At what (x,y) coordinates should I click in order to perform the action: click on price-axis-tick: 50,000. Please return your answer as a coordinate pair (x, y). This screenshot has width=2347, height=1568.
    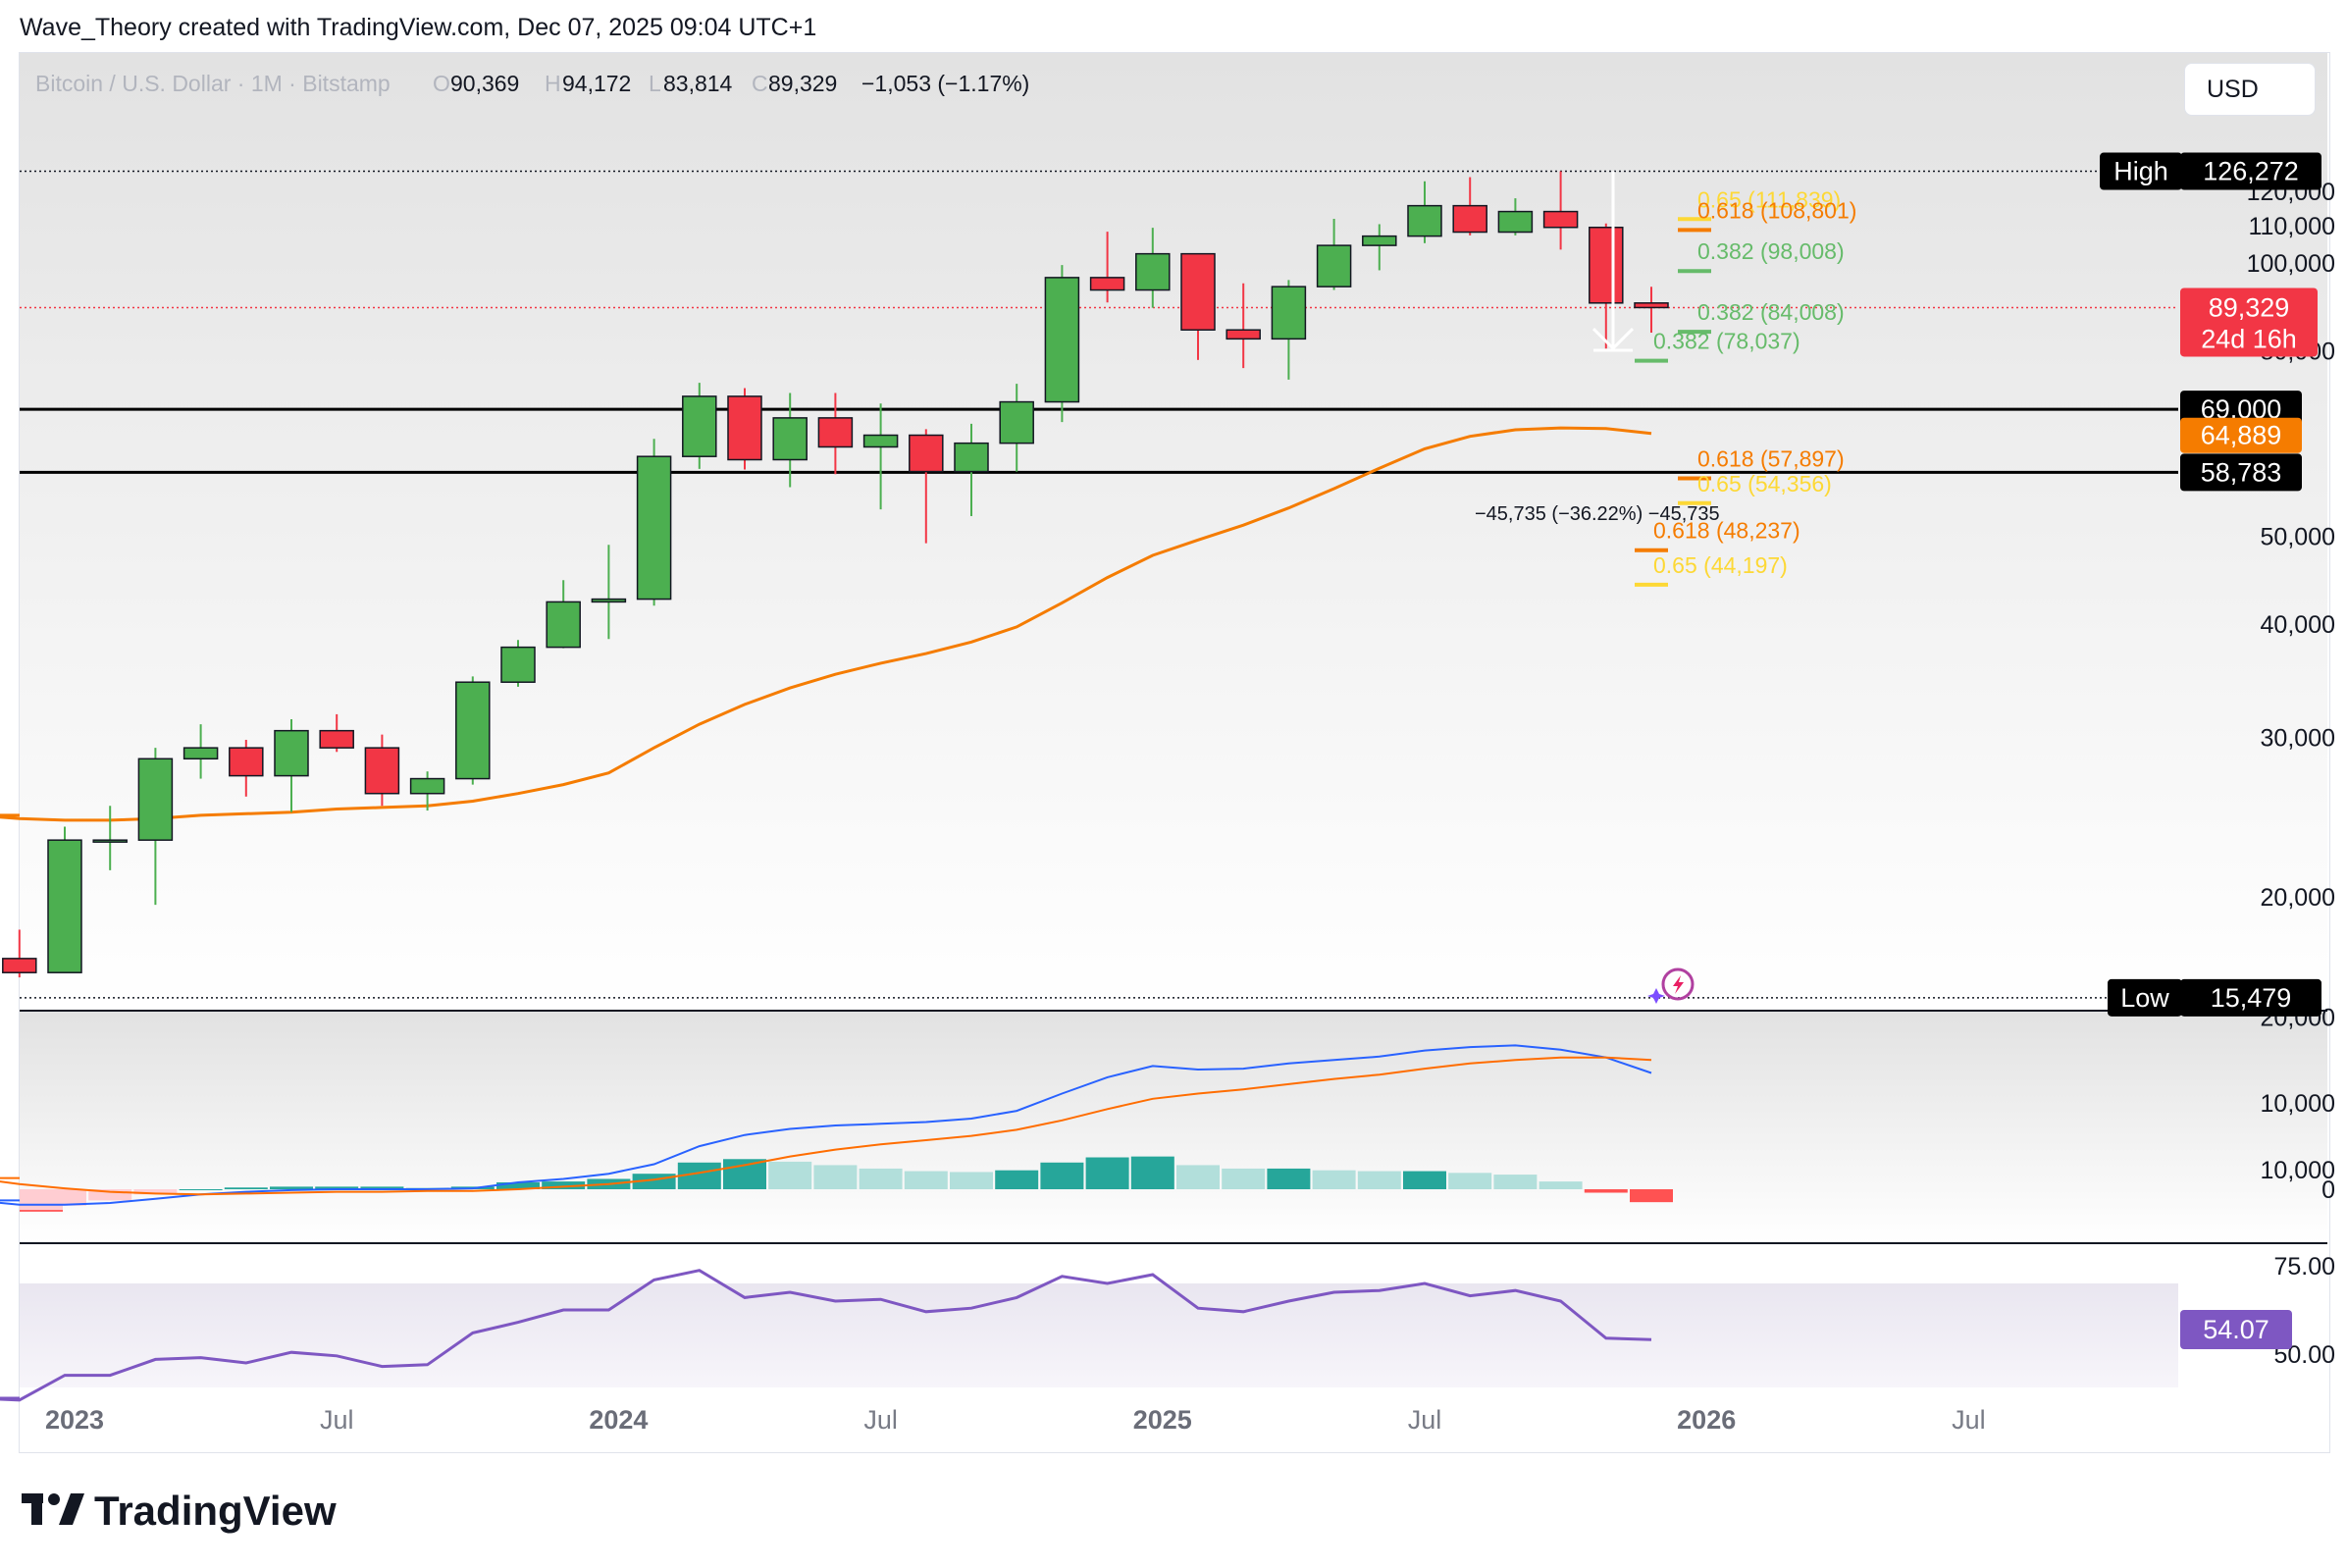
    Looking at the image, I should click on (2298, 536).